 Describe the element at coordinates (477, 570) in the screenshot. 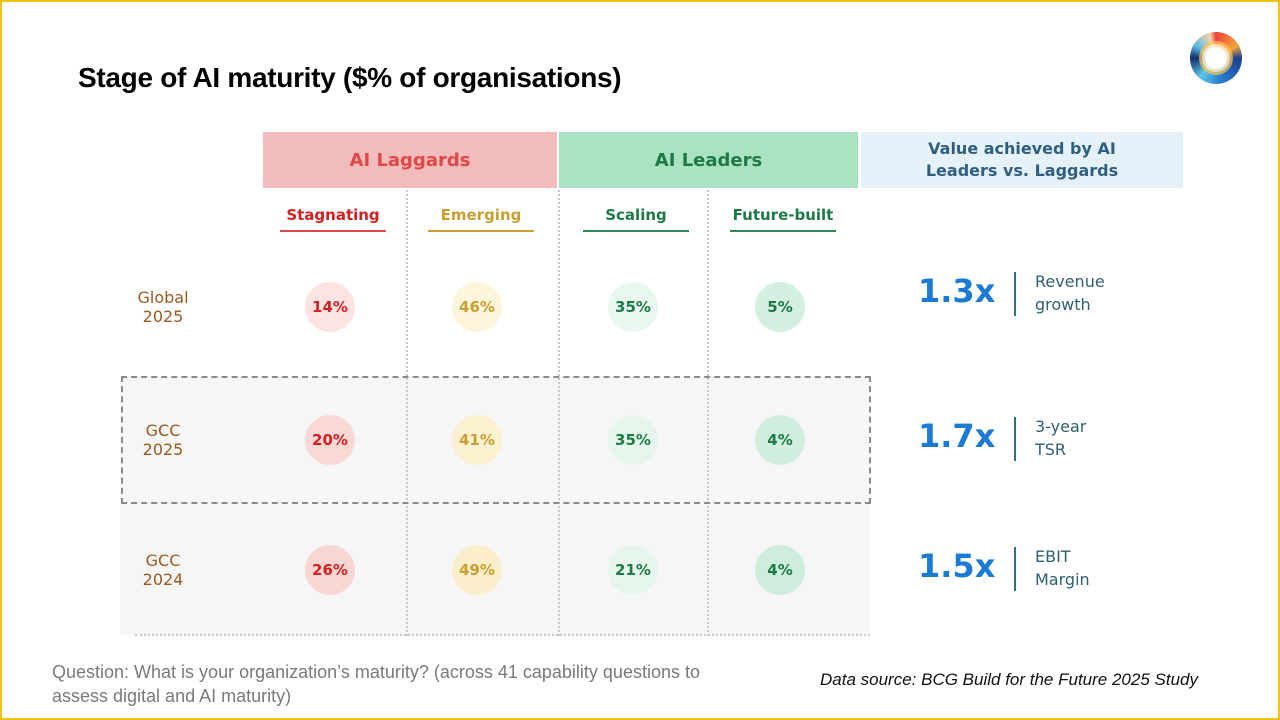

I see `value-circle: 49%` at that location.